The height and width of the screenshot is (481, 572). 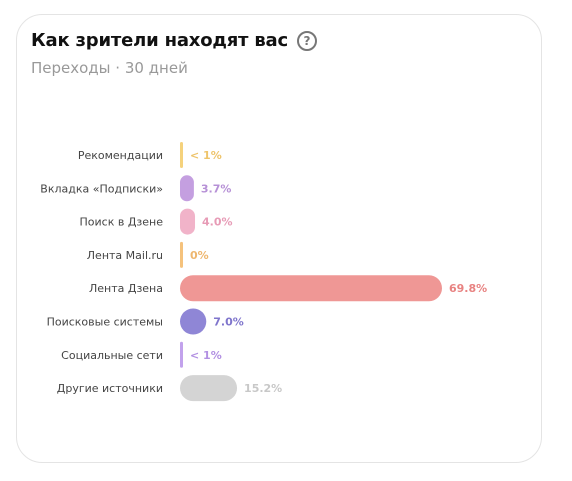 What do you see at coordinates (122, 222) in the screenshot?
I see `category-label: Поиск в Дзене` at bounding box center [122, 222].